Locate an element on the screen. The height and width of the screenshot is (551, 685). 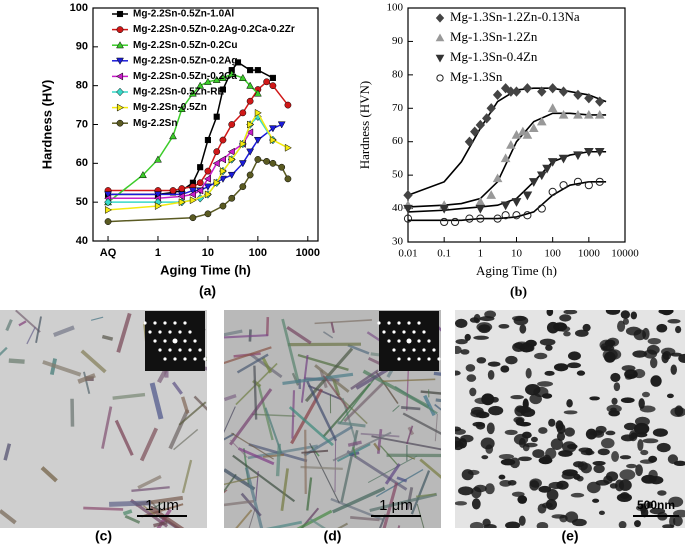
legend-label: Mg-1.3Sn-1.2Zn is located at coordinates (494, 36).